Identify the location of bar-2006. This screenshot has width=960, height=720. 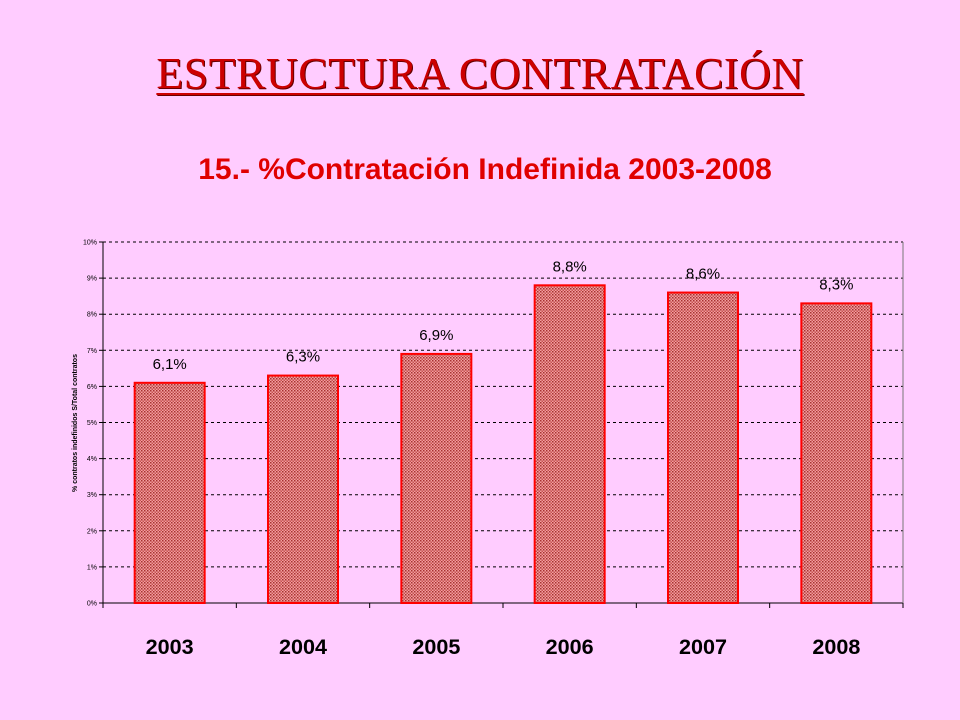
(569, 444).